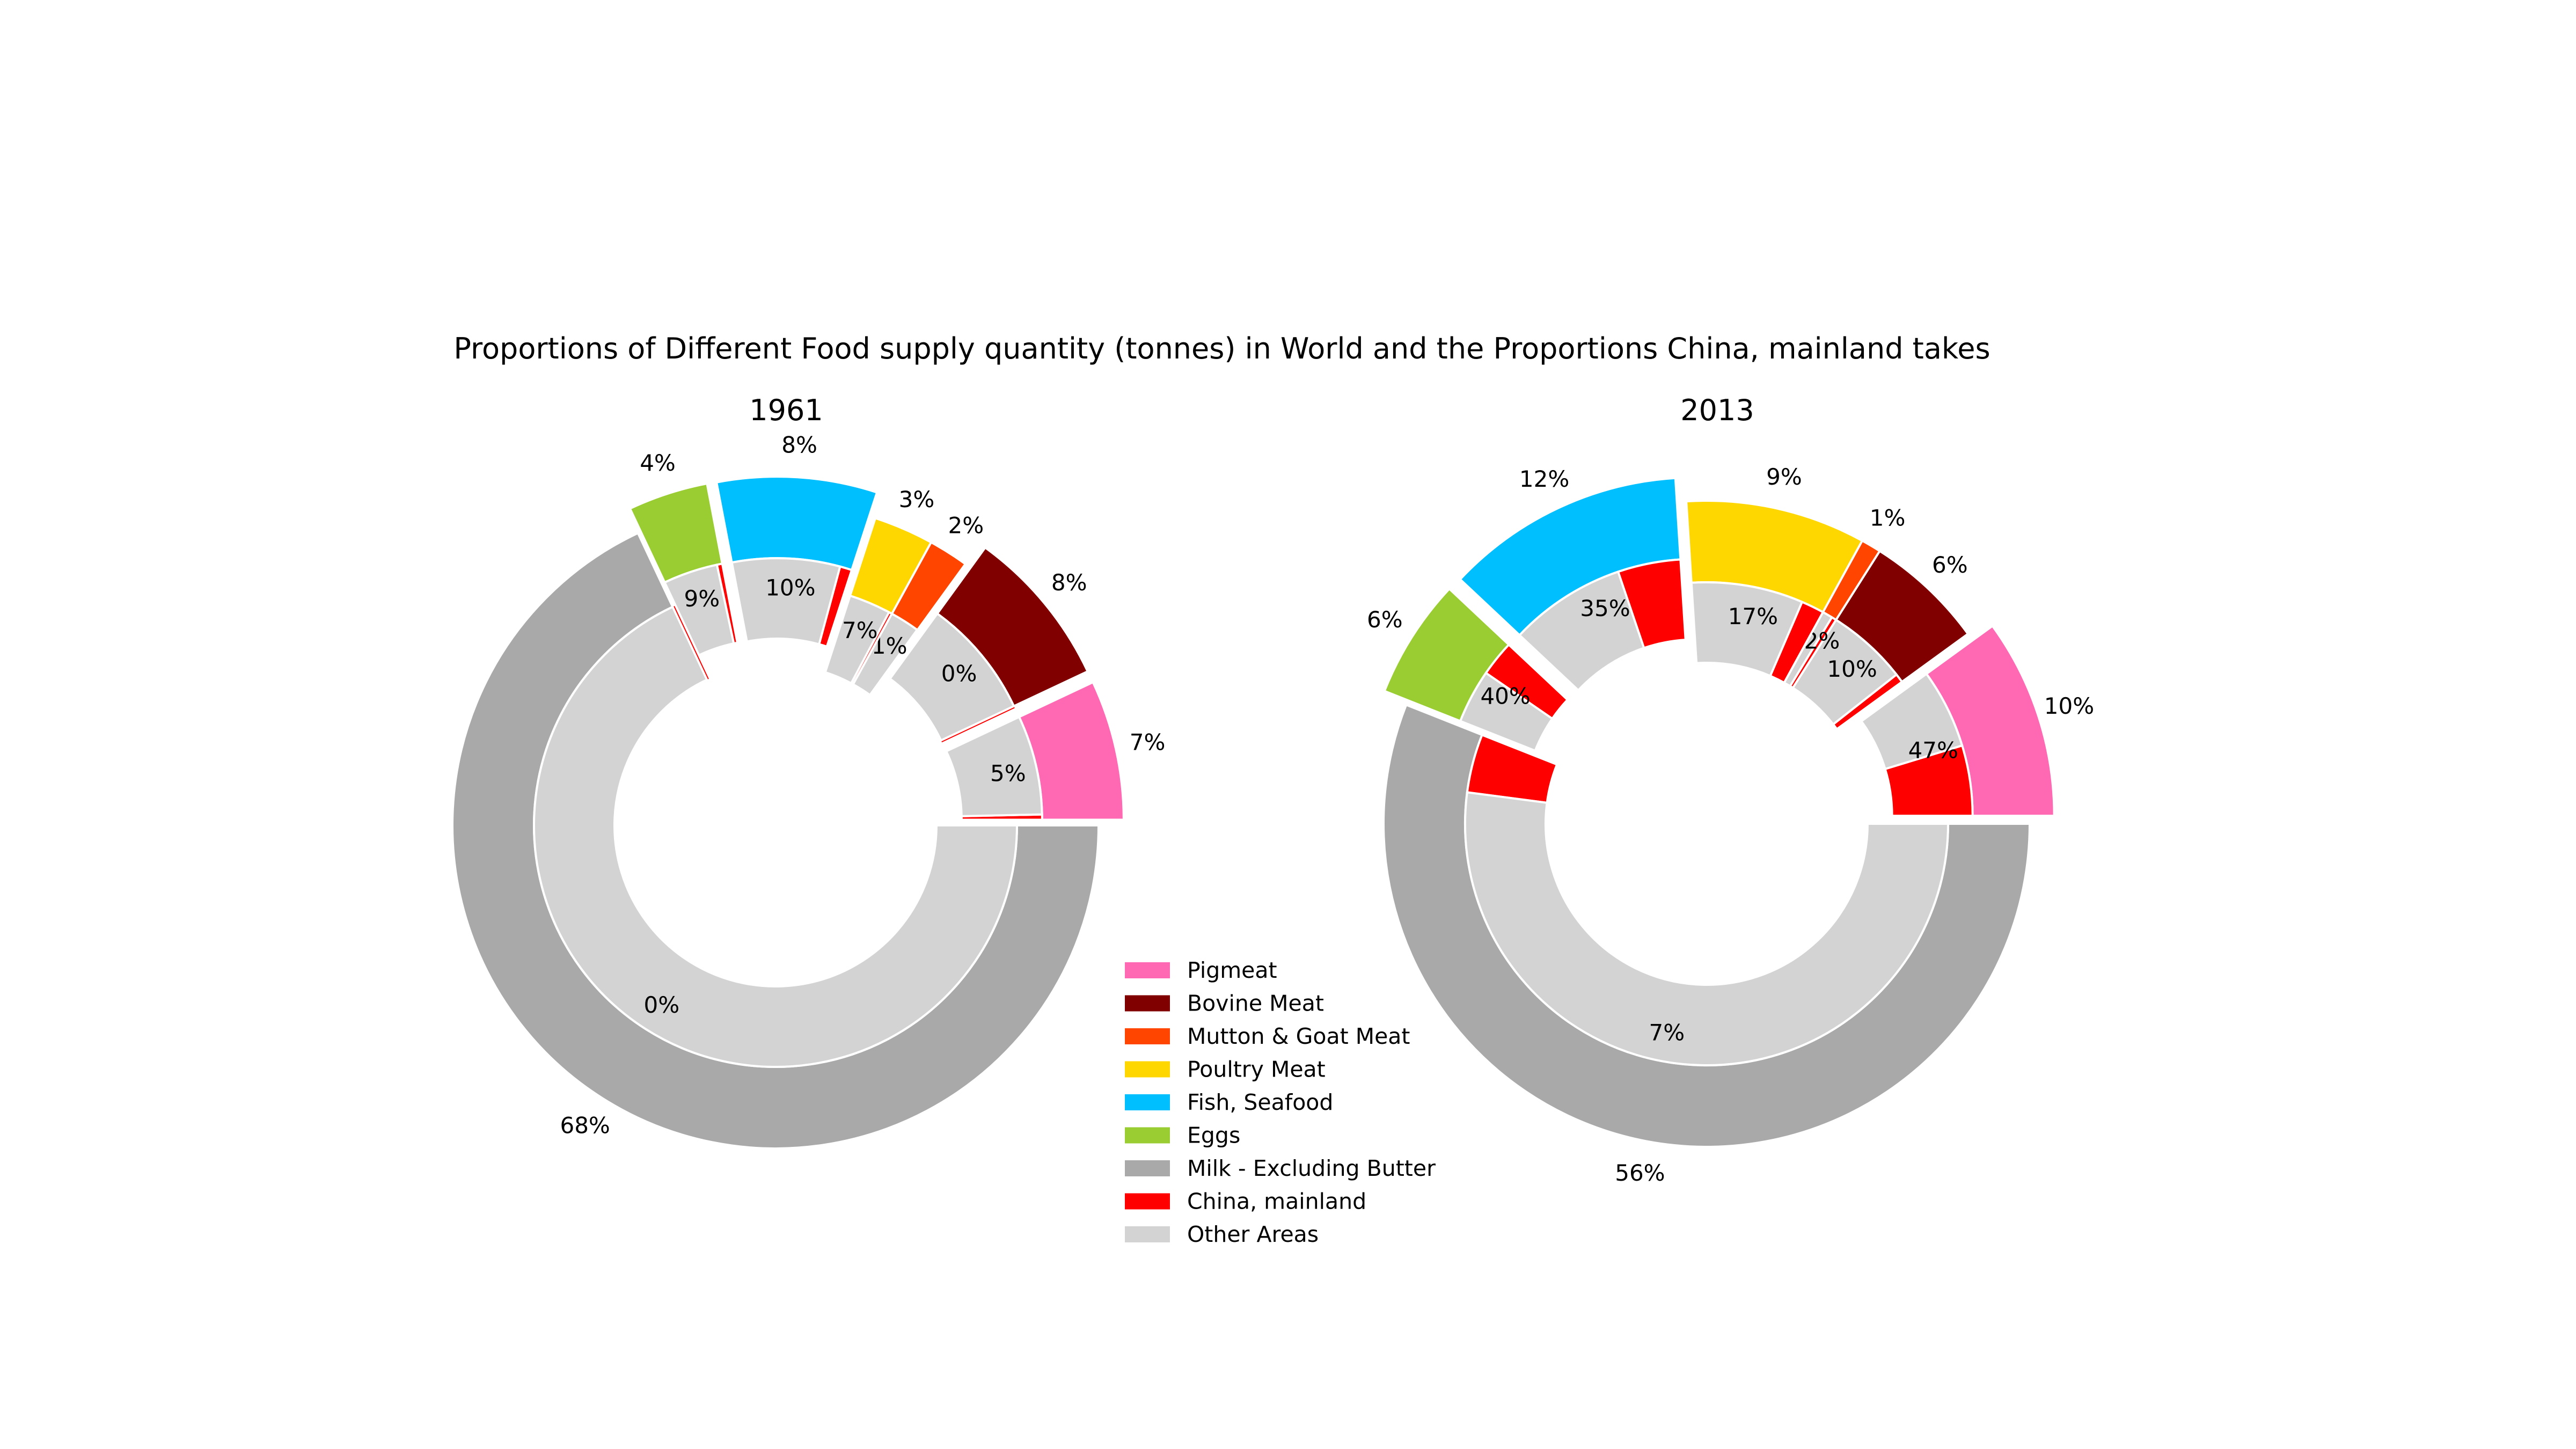 The image size is (2576, 1449). Describe the element at coordinates (1544, 479) in the screenshot. I see `label-2013-fish-seafood-world: 12%` at that location.